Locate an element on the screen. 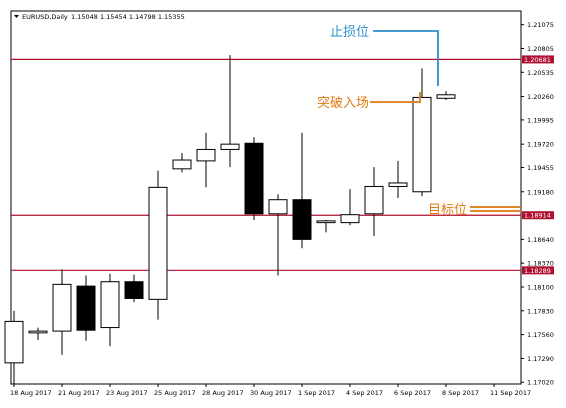 Image resolution: width=566 pixels, height=408 pixels. y-tick-label: 1.20260 is located at coordinates (540, 97).